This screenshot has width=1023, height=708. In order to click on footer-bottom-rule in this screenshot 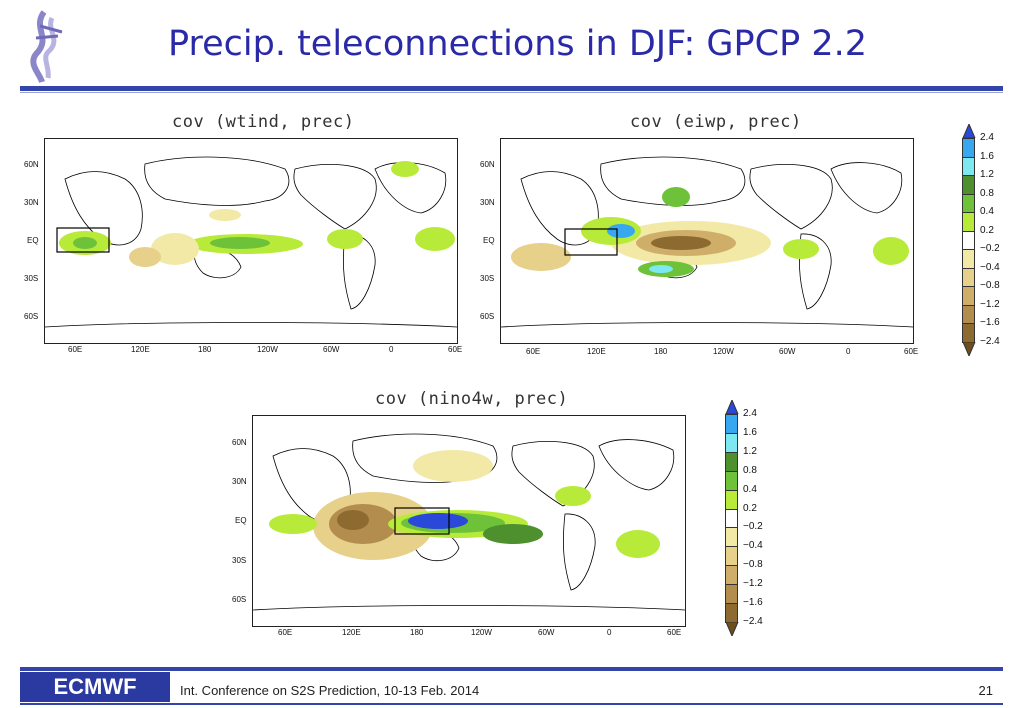, I will do `click(511, 704)`.